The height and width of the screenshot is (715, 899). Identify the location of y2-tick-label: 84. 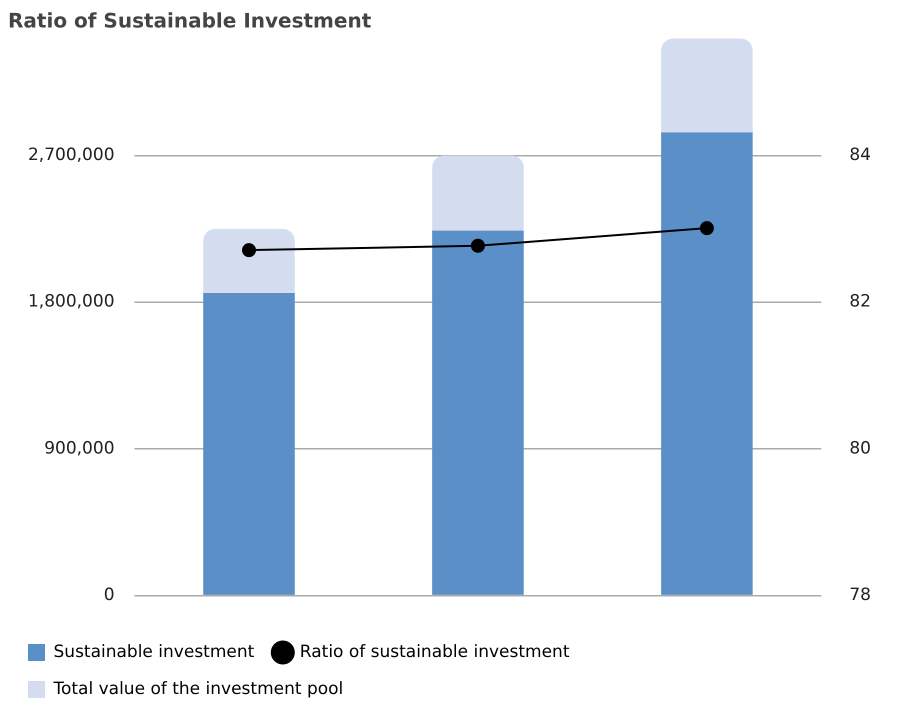
(860, 154).